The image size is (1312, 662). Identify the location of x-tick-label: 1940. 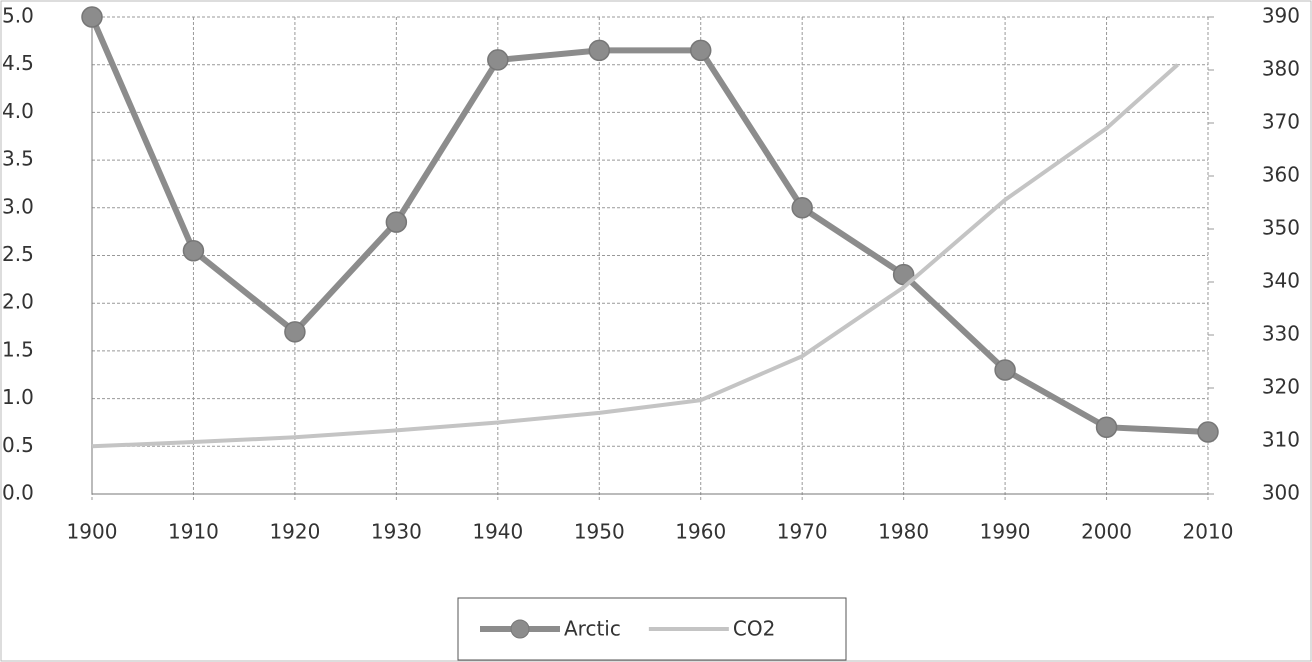
(497, 532).